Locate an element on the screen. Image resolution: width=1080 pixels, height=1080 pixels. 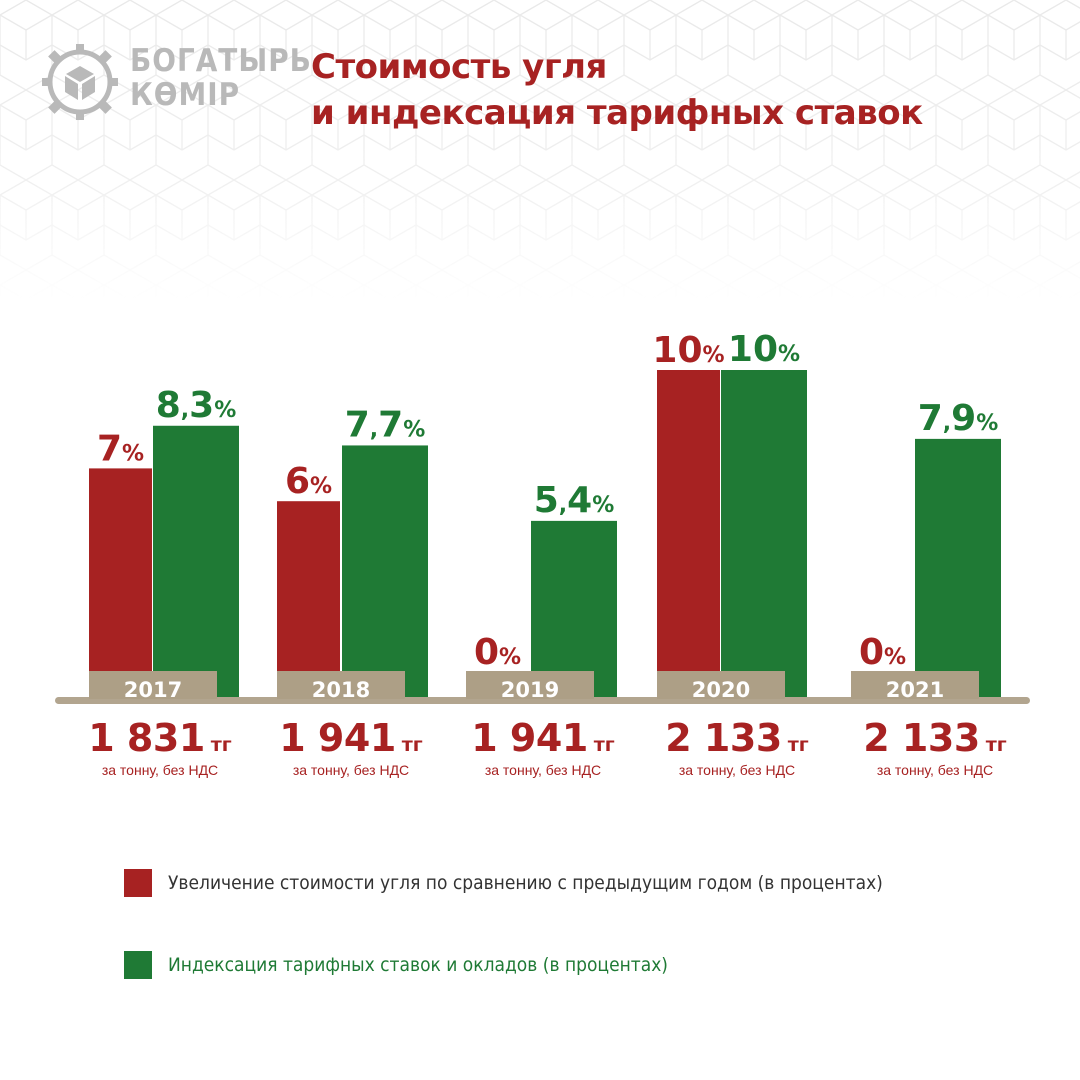
value-label-coal-cost-2019: 0% is located at coordinates (497, 652).